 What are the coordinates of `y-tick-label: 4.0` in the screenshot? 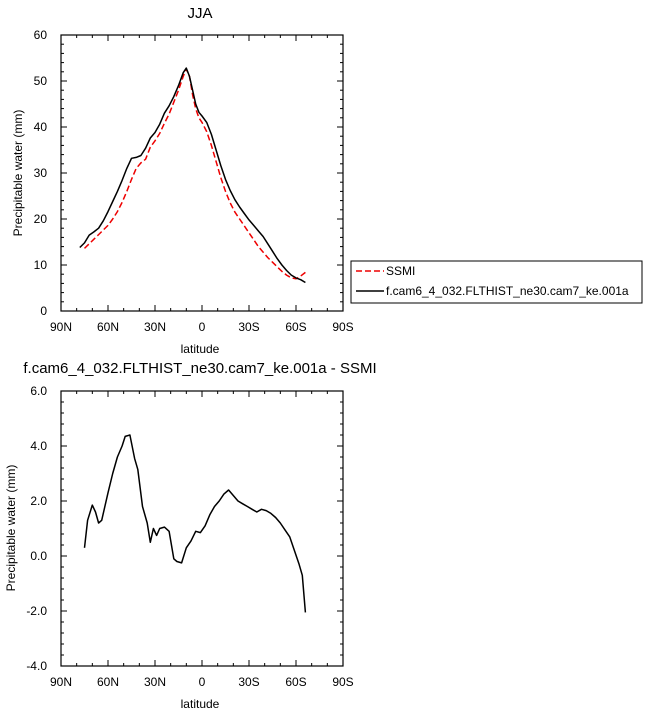 It's located at (38, 446).